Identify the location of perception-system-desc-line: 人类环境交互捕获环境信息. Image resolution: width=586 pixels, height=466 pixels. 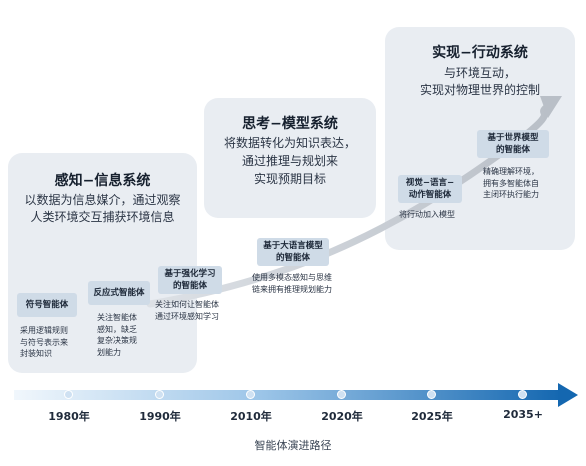
(102, 217).